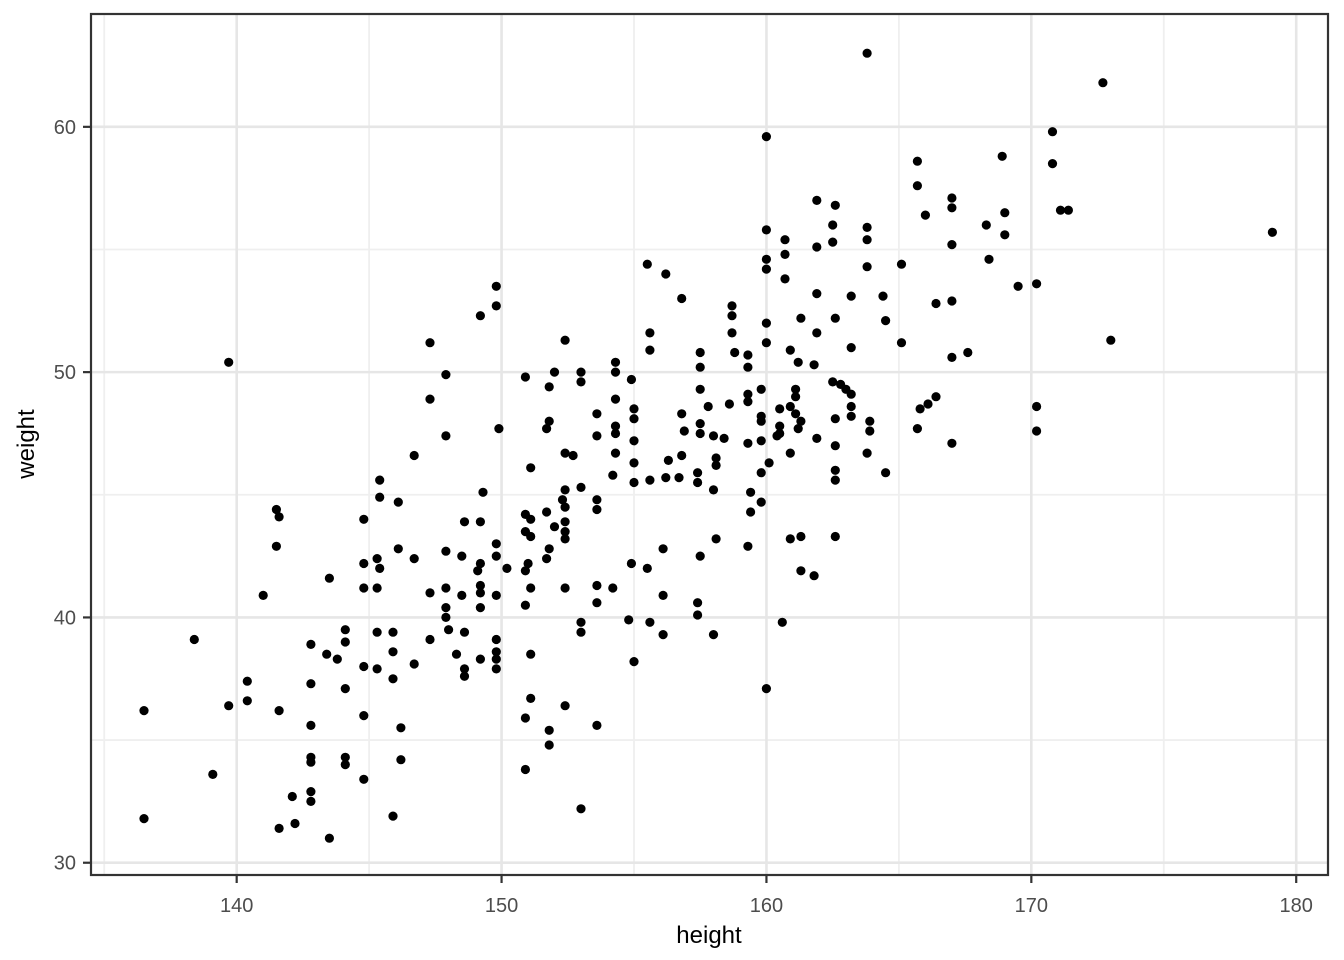 This screenshot has width=1344, height=960. Describe the element at coordinates (65, 618) in the screenshot. I see `y-tick-label: 40` at that location.